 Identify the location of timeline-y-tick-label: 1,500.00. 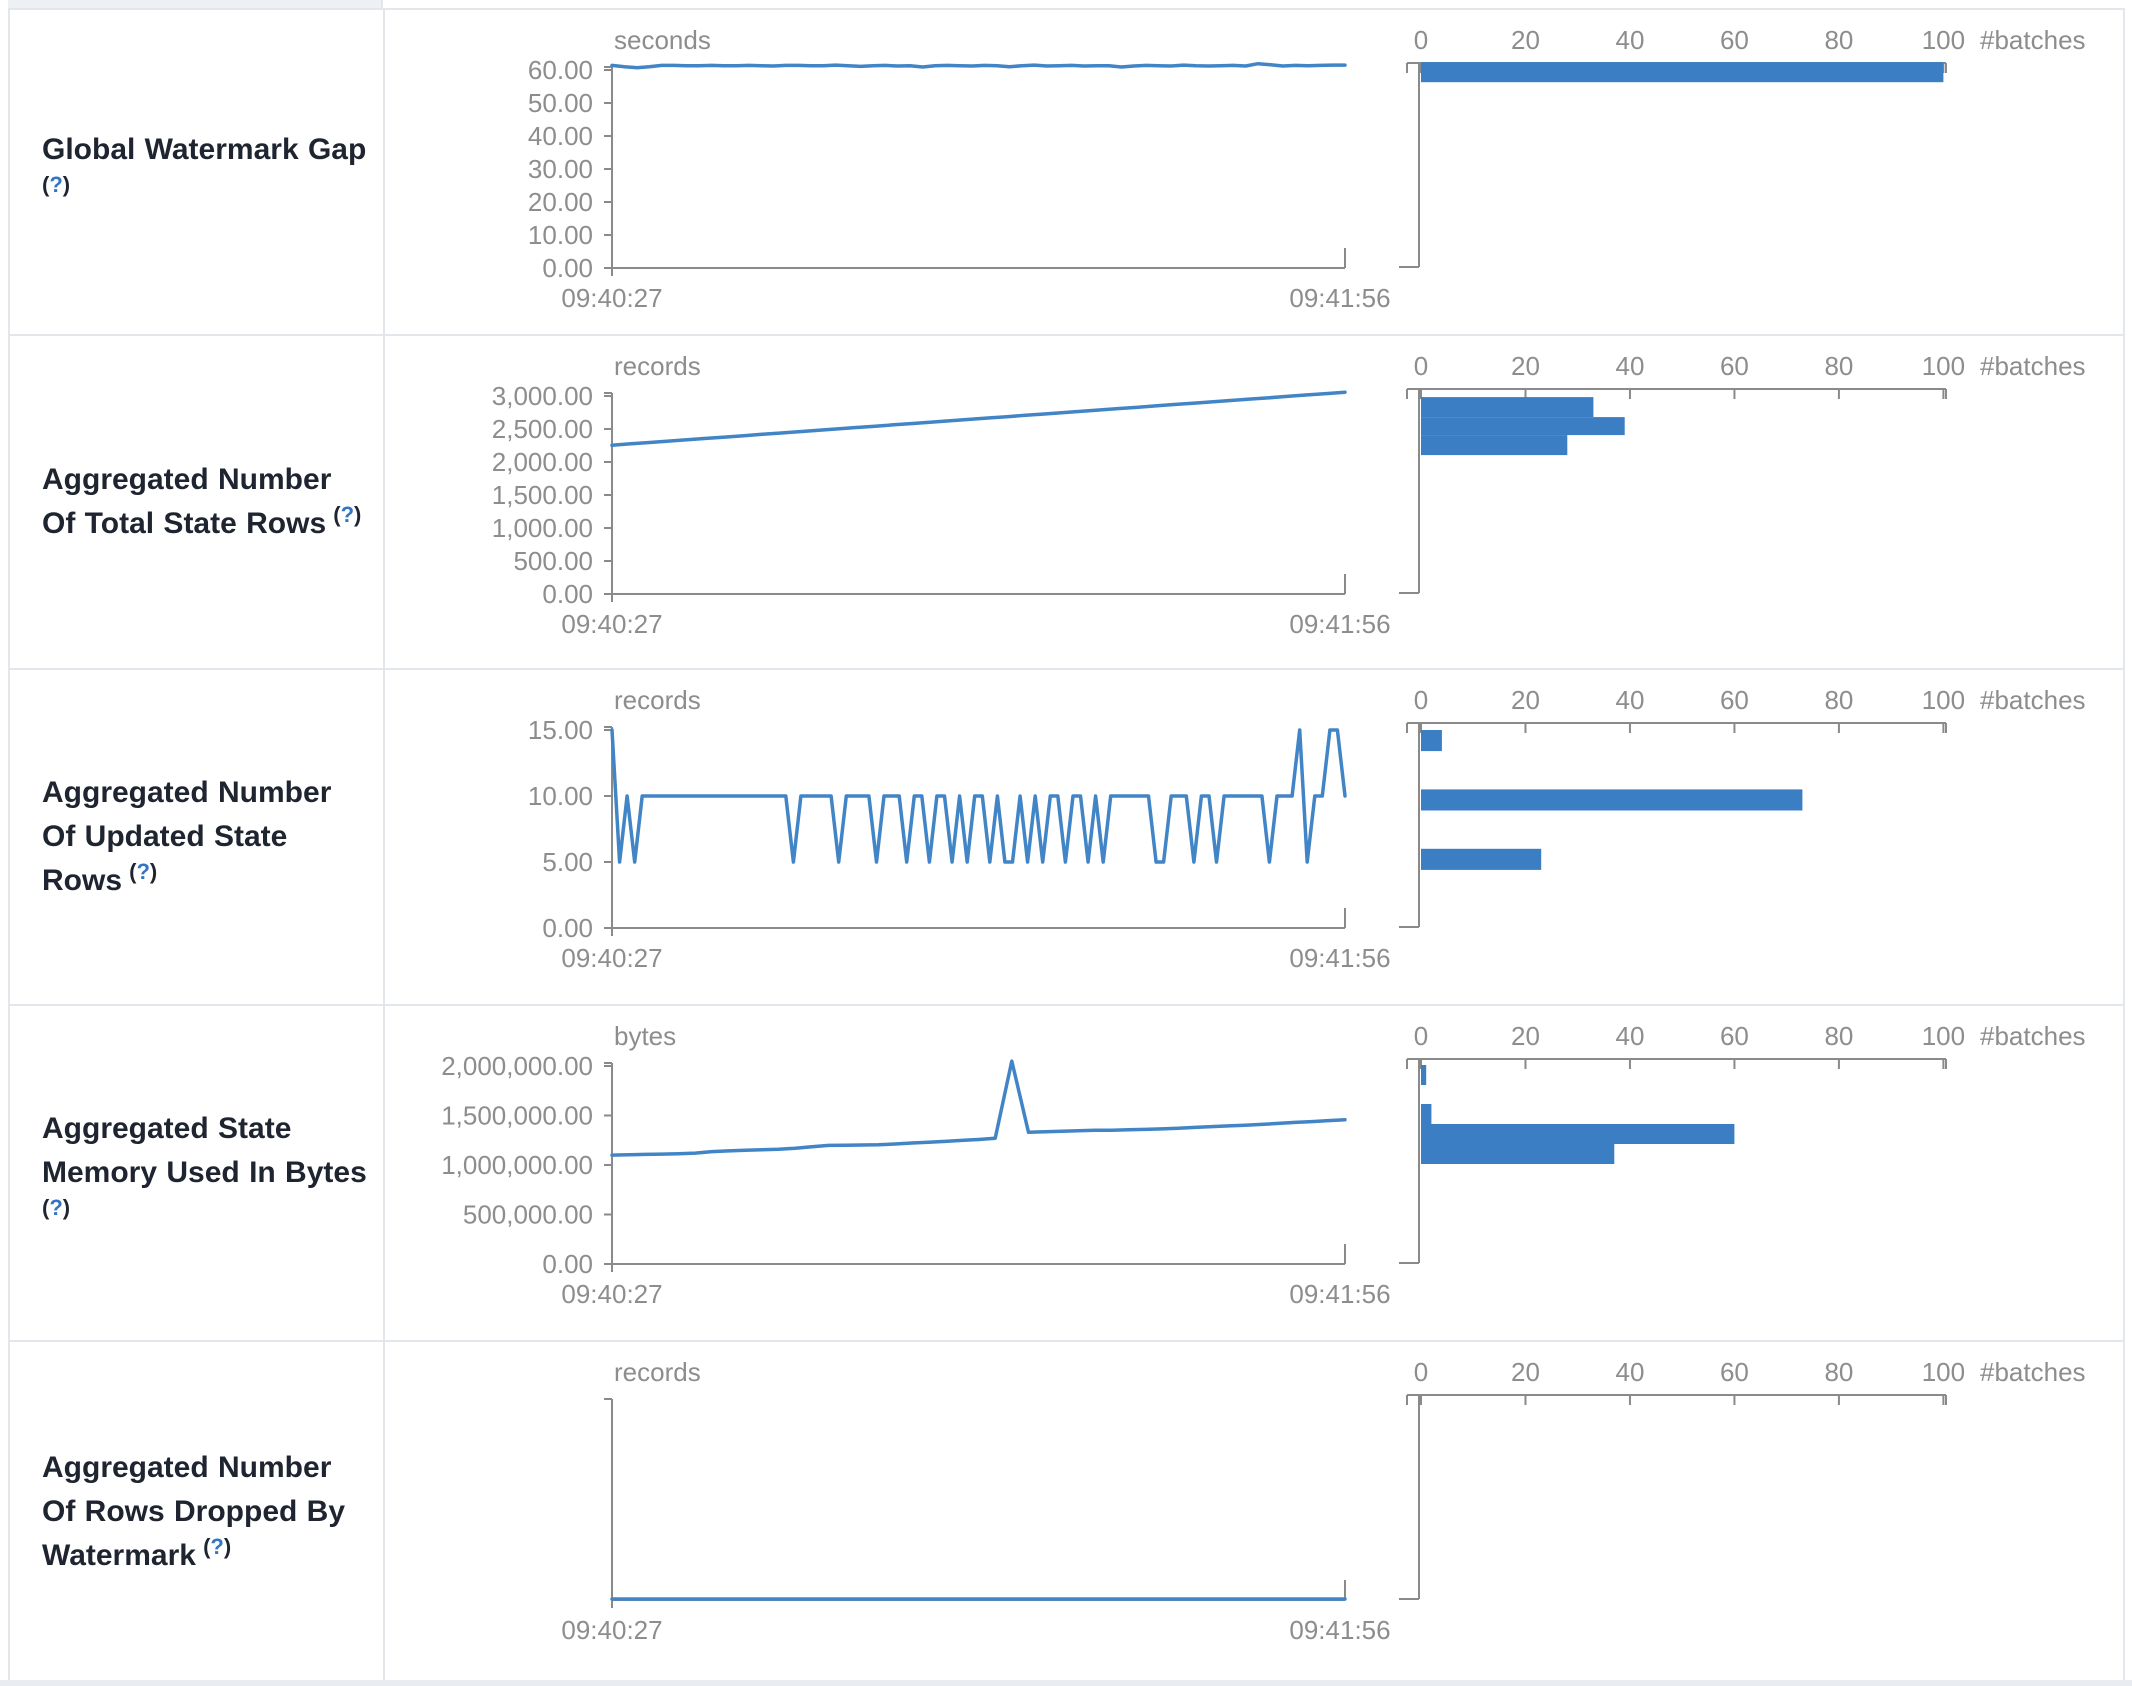
(542, 495).